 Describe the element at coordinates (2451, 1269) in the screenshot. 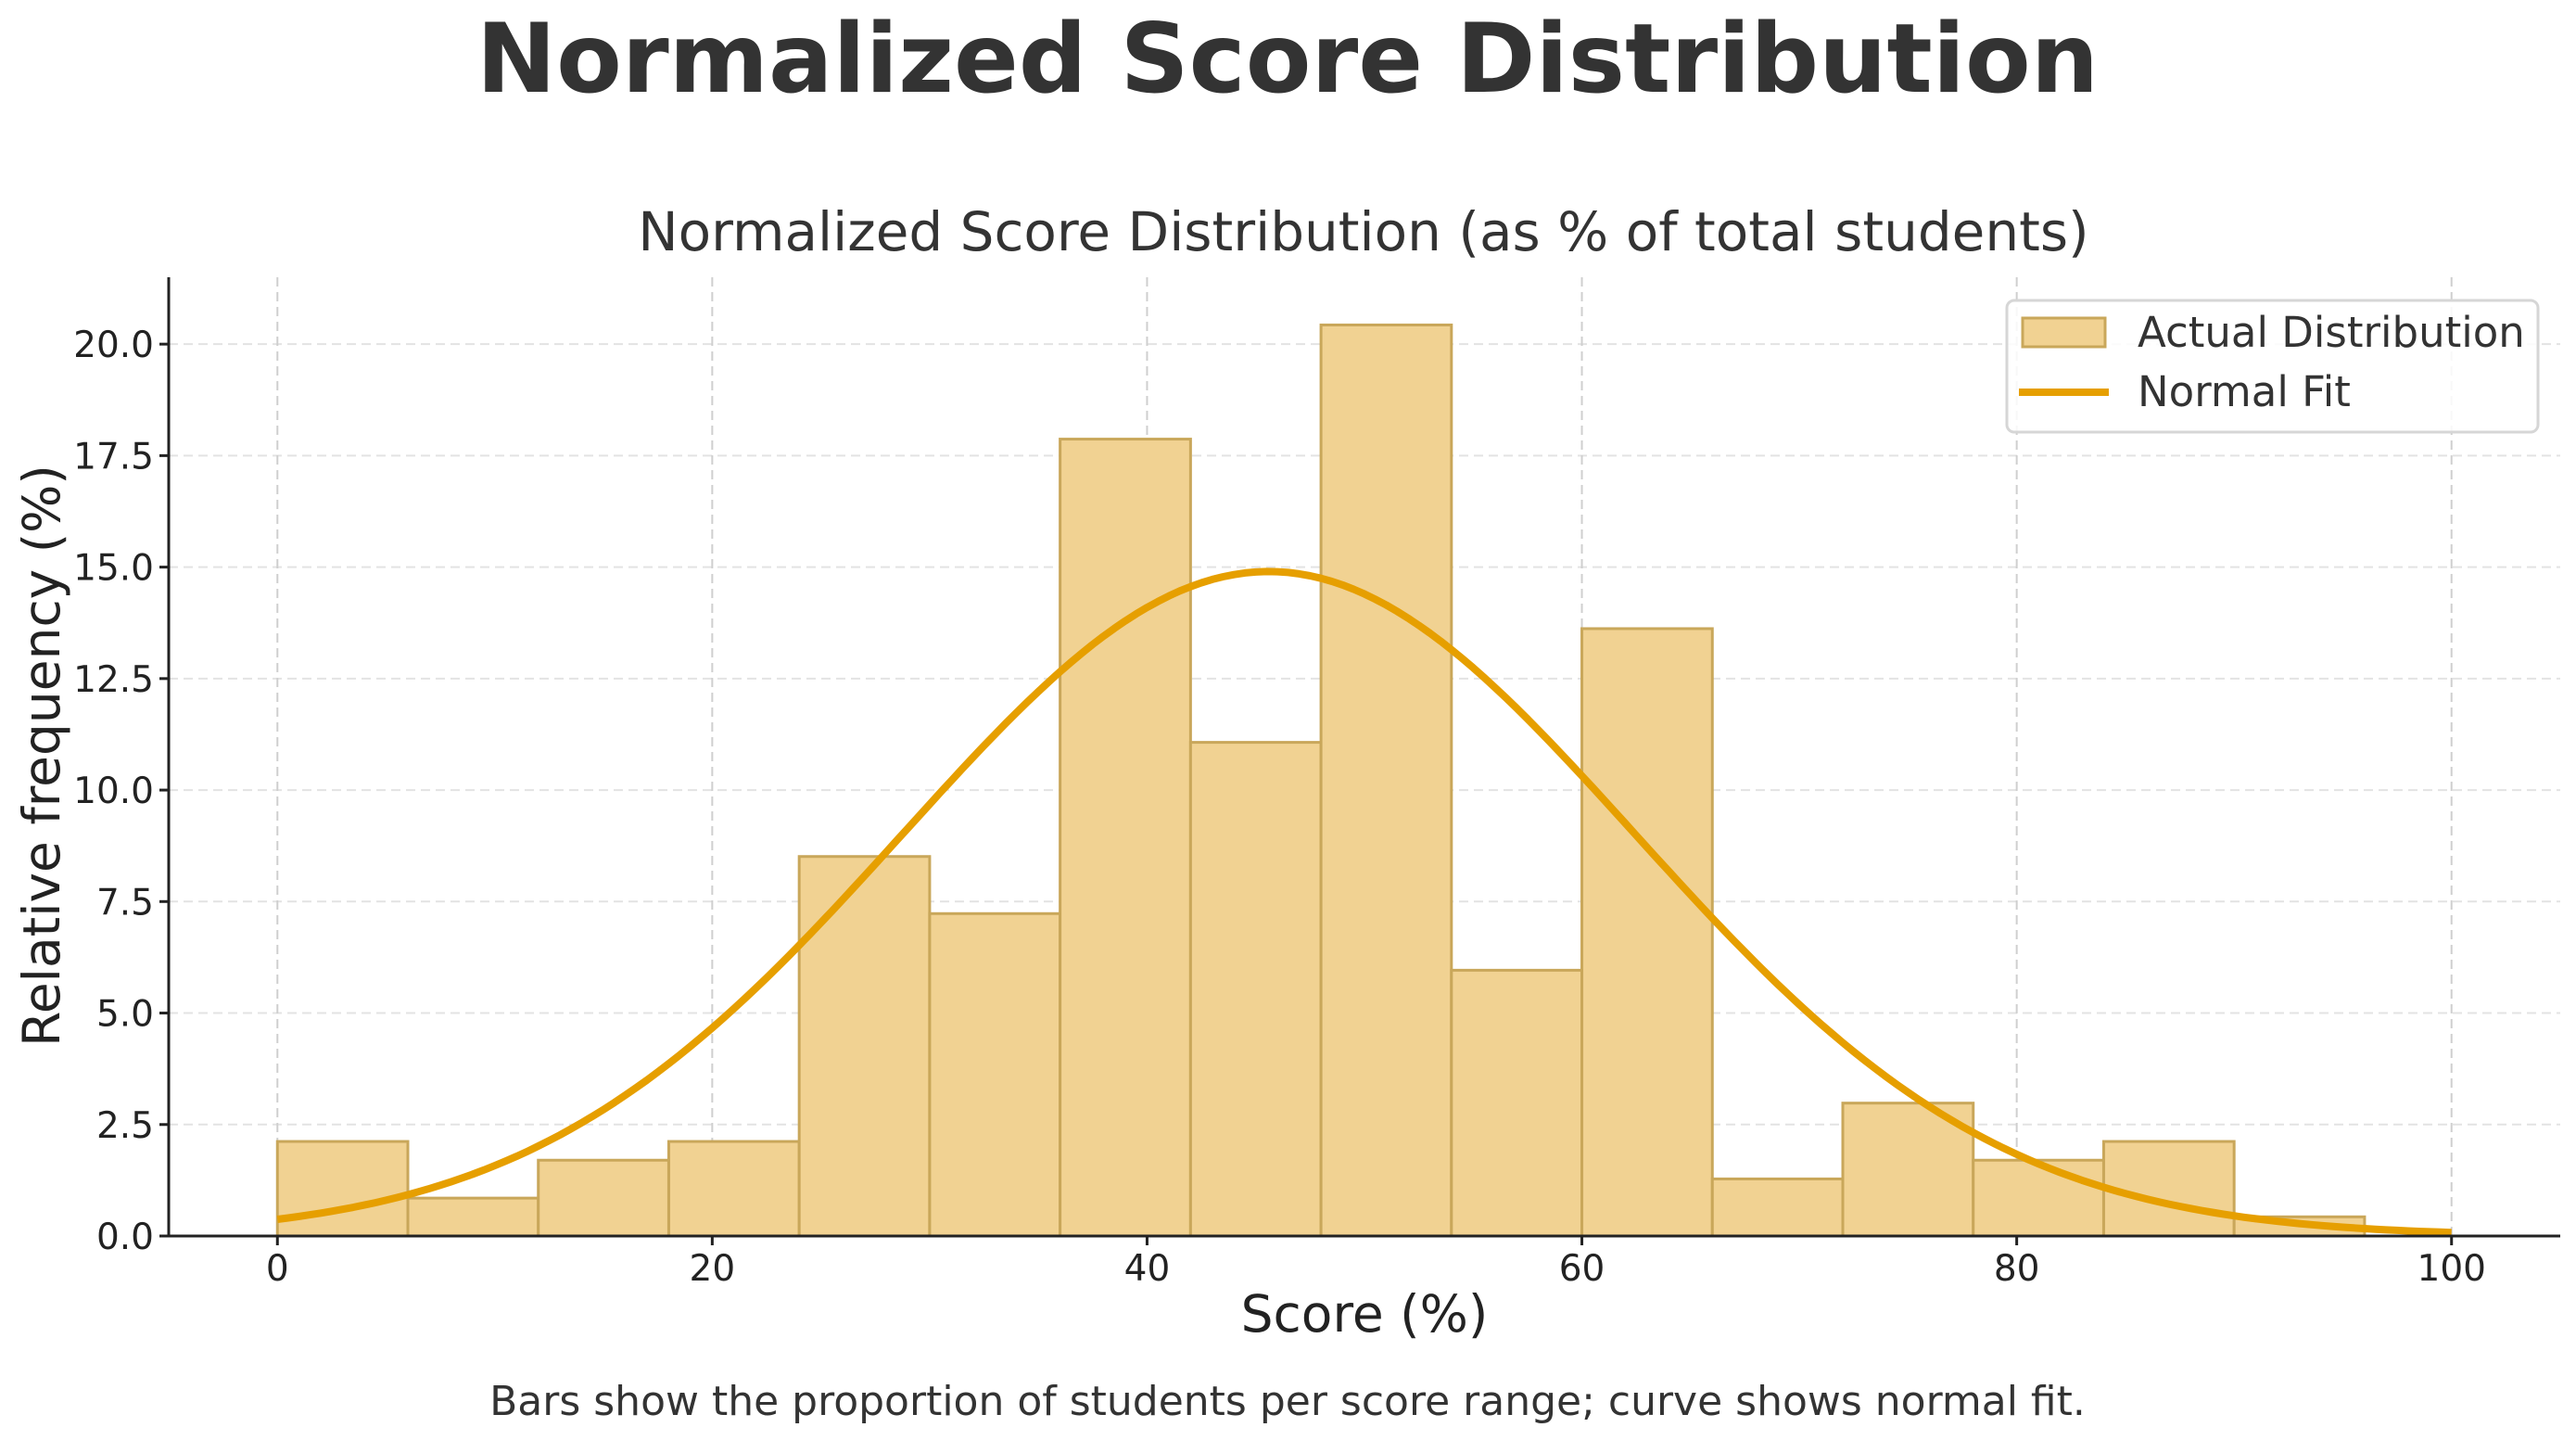

I see `x-tick-label: 100` at that location.